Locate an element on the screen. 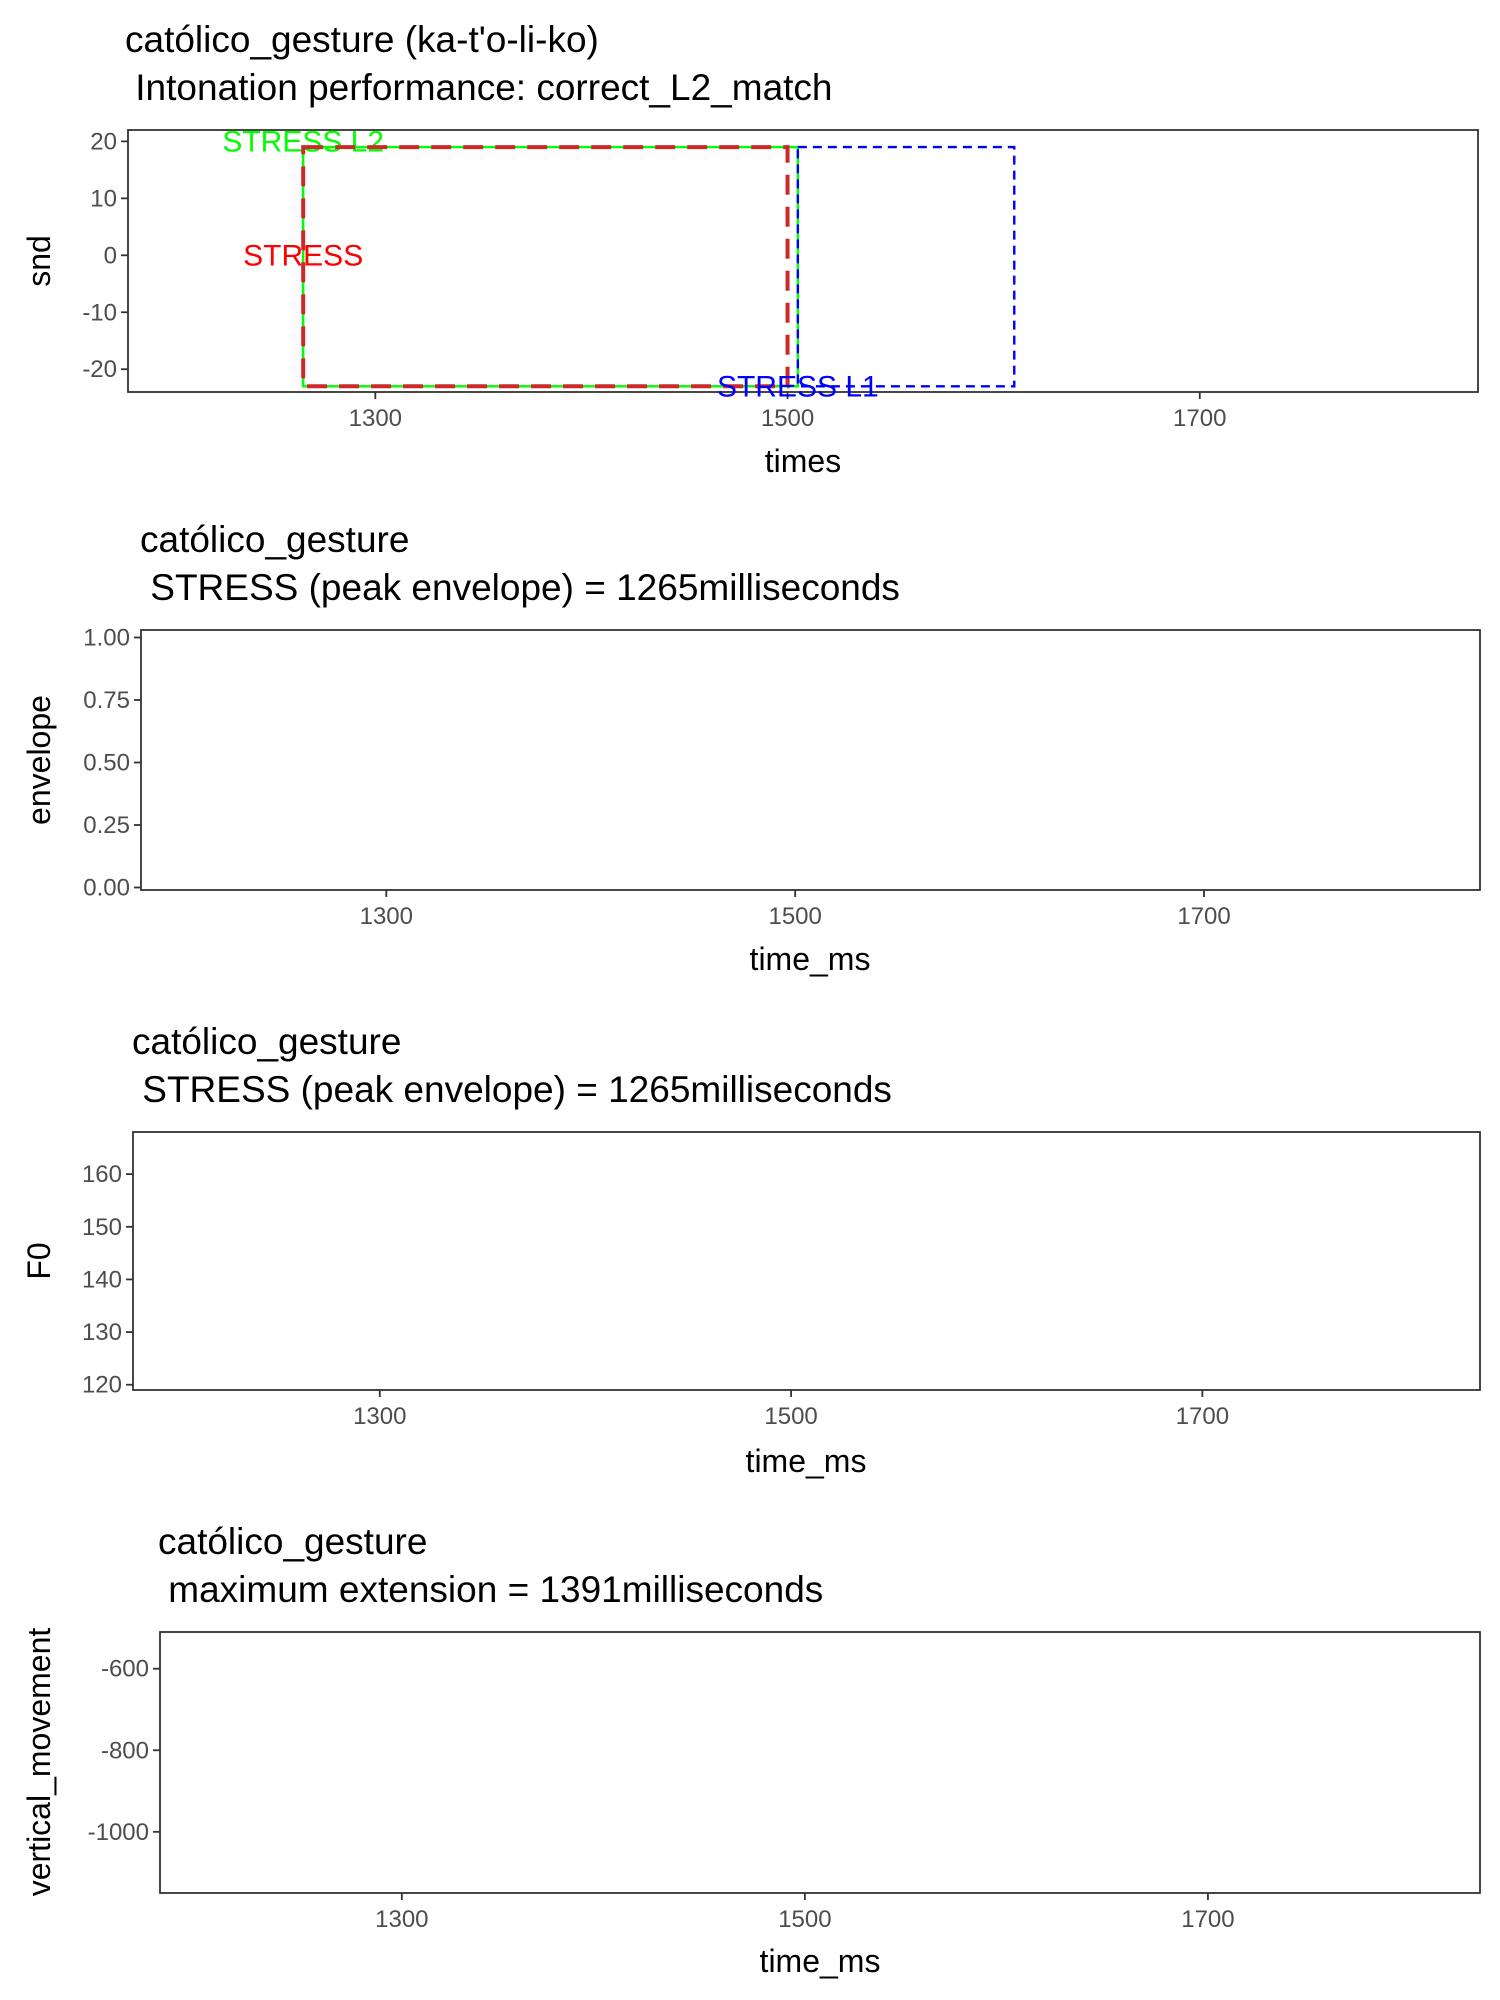 The width and height of the screenshot is (1500, 2000). waveform-y-tick-label: 10 is located at coordinates (103, 198).